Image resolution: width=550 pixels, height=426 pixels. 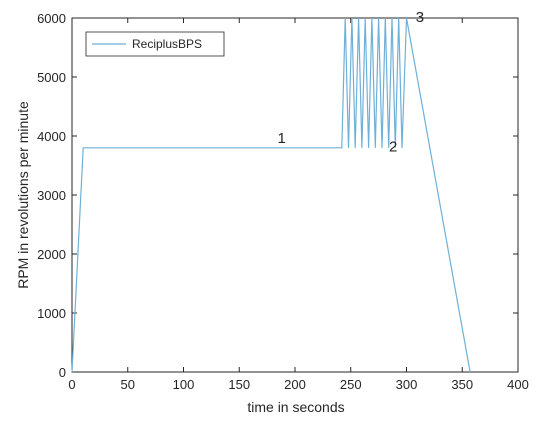 What do you see at coordinates (350, 82) in the screenshot?
I see `annotations: 1 2 3` at bounding box center [350, 82].